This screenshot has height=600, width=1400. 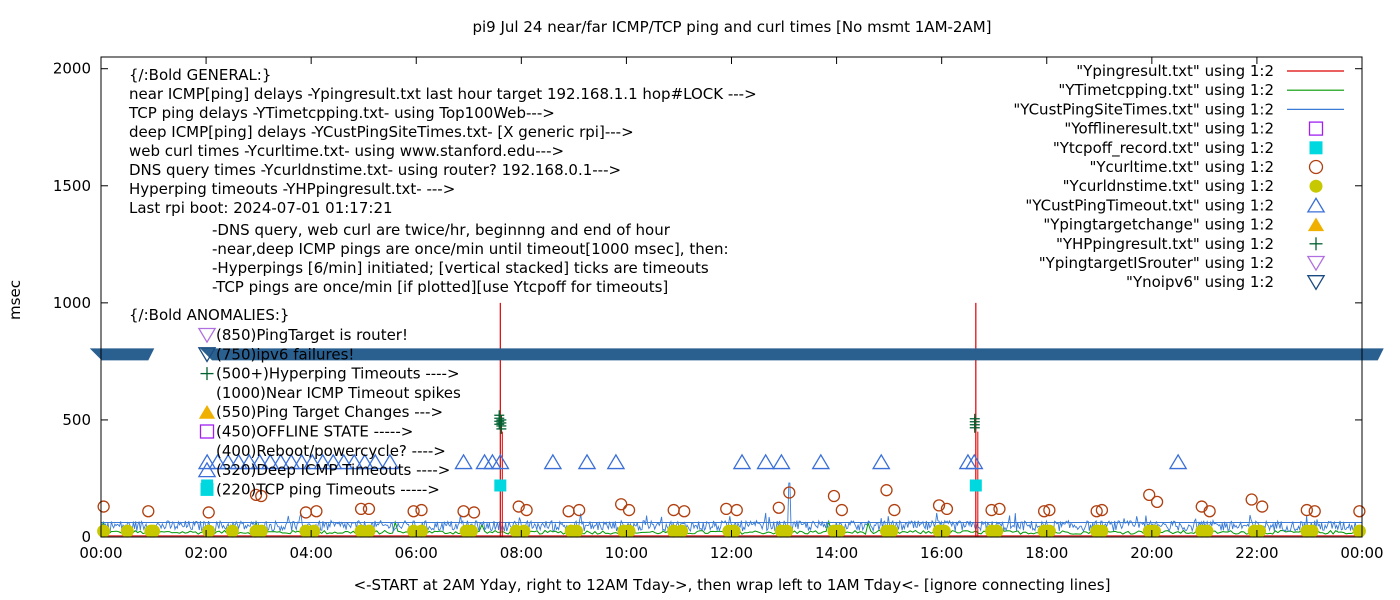 I want to click on annotation-general-line: {/:Bold GENERAL:}, so click(x=200, y=75).